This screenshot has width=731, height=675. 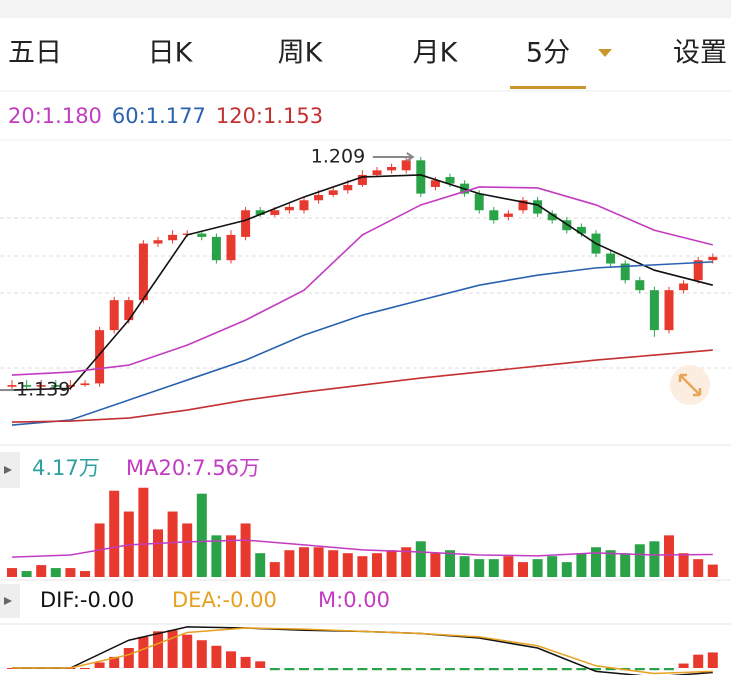 What do you see at coordinates (269, 116) in the screenshot?
I see `ma-legend-item: 120:1.153` at bounding box center [269, 116].